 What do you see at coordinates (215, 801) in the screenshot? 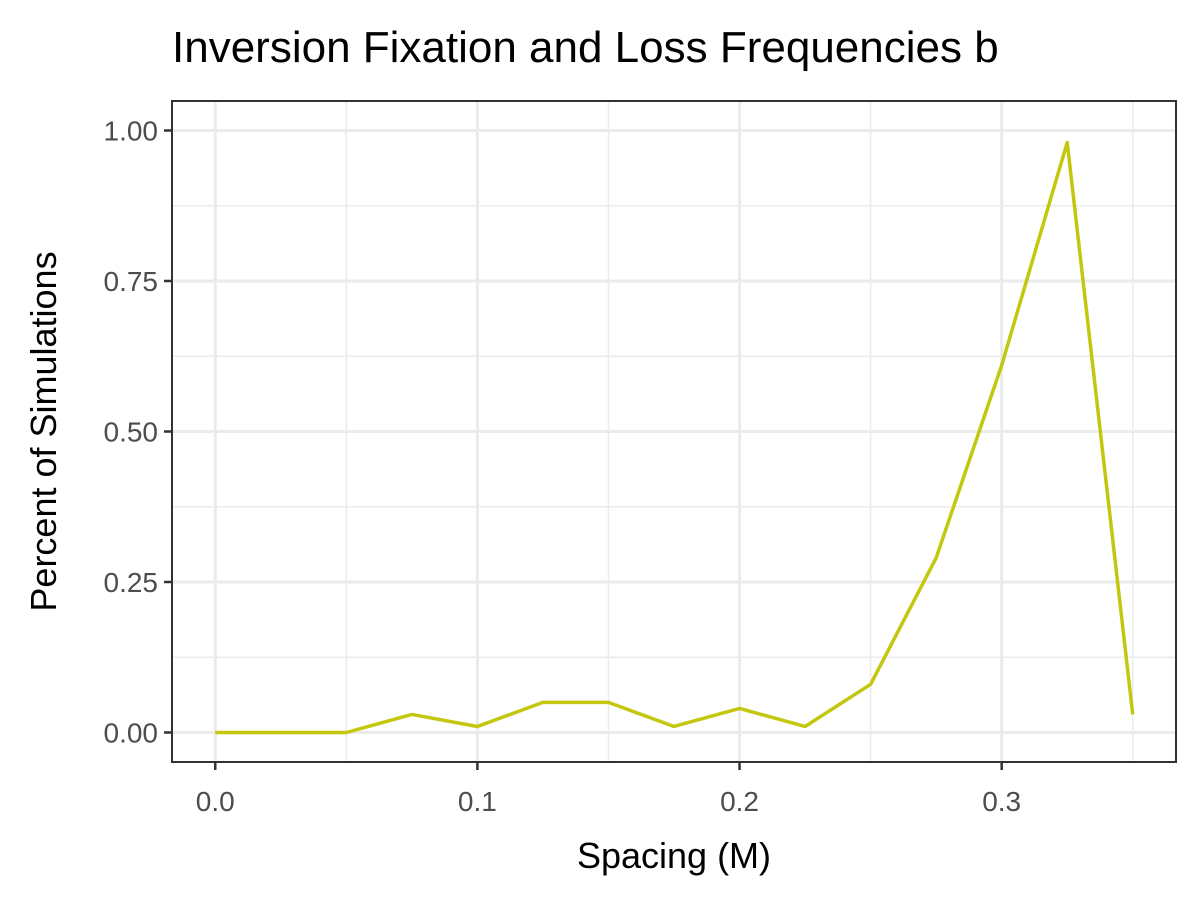
I see `x-tick-label: 0.0` at bounding box center [215, 801].